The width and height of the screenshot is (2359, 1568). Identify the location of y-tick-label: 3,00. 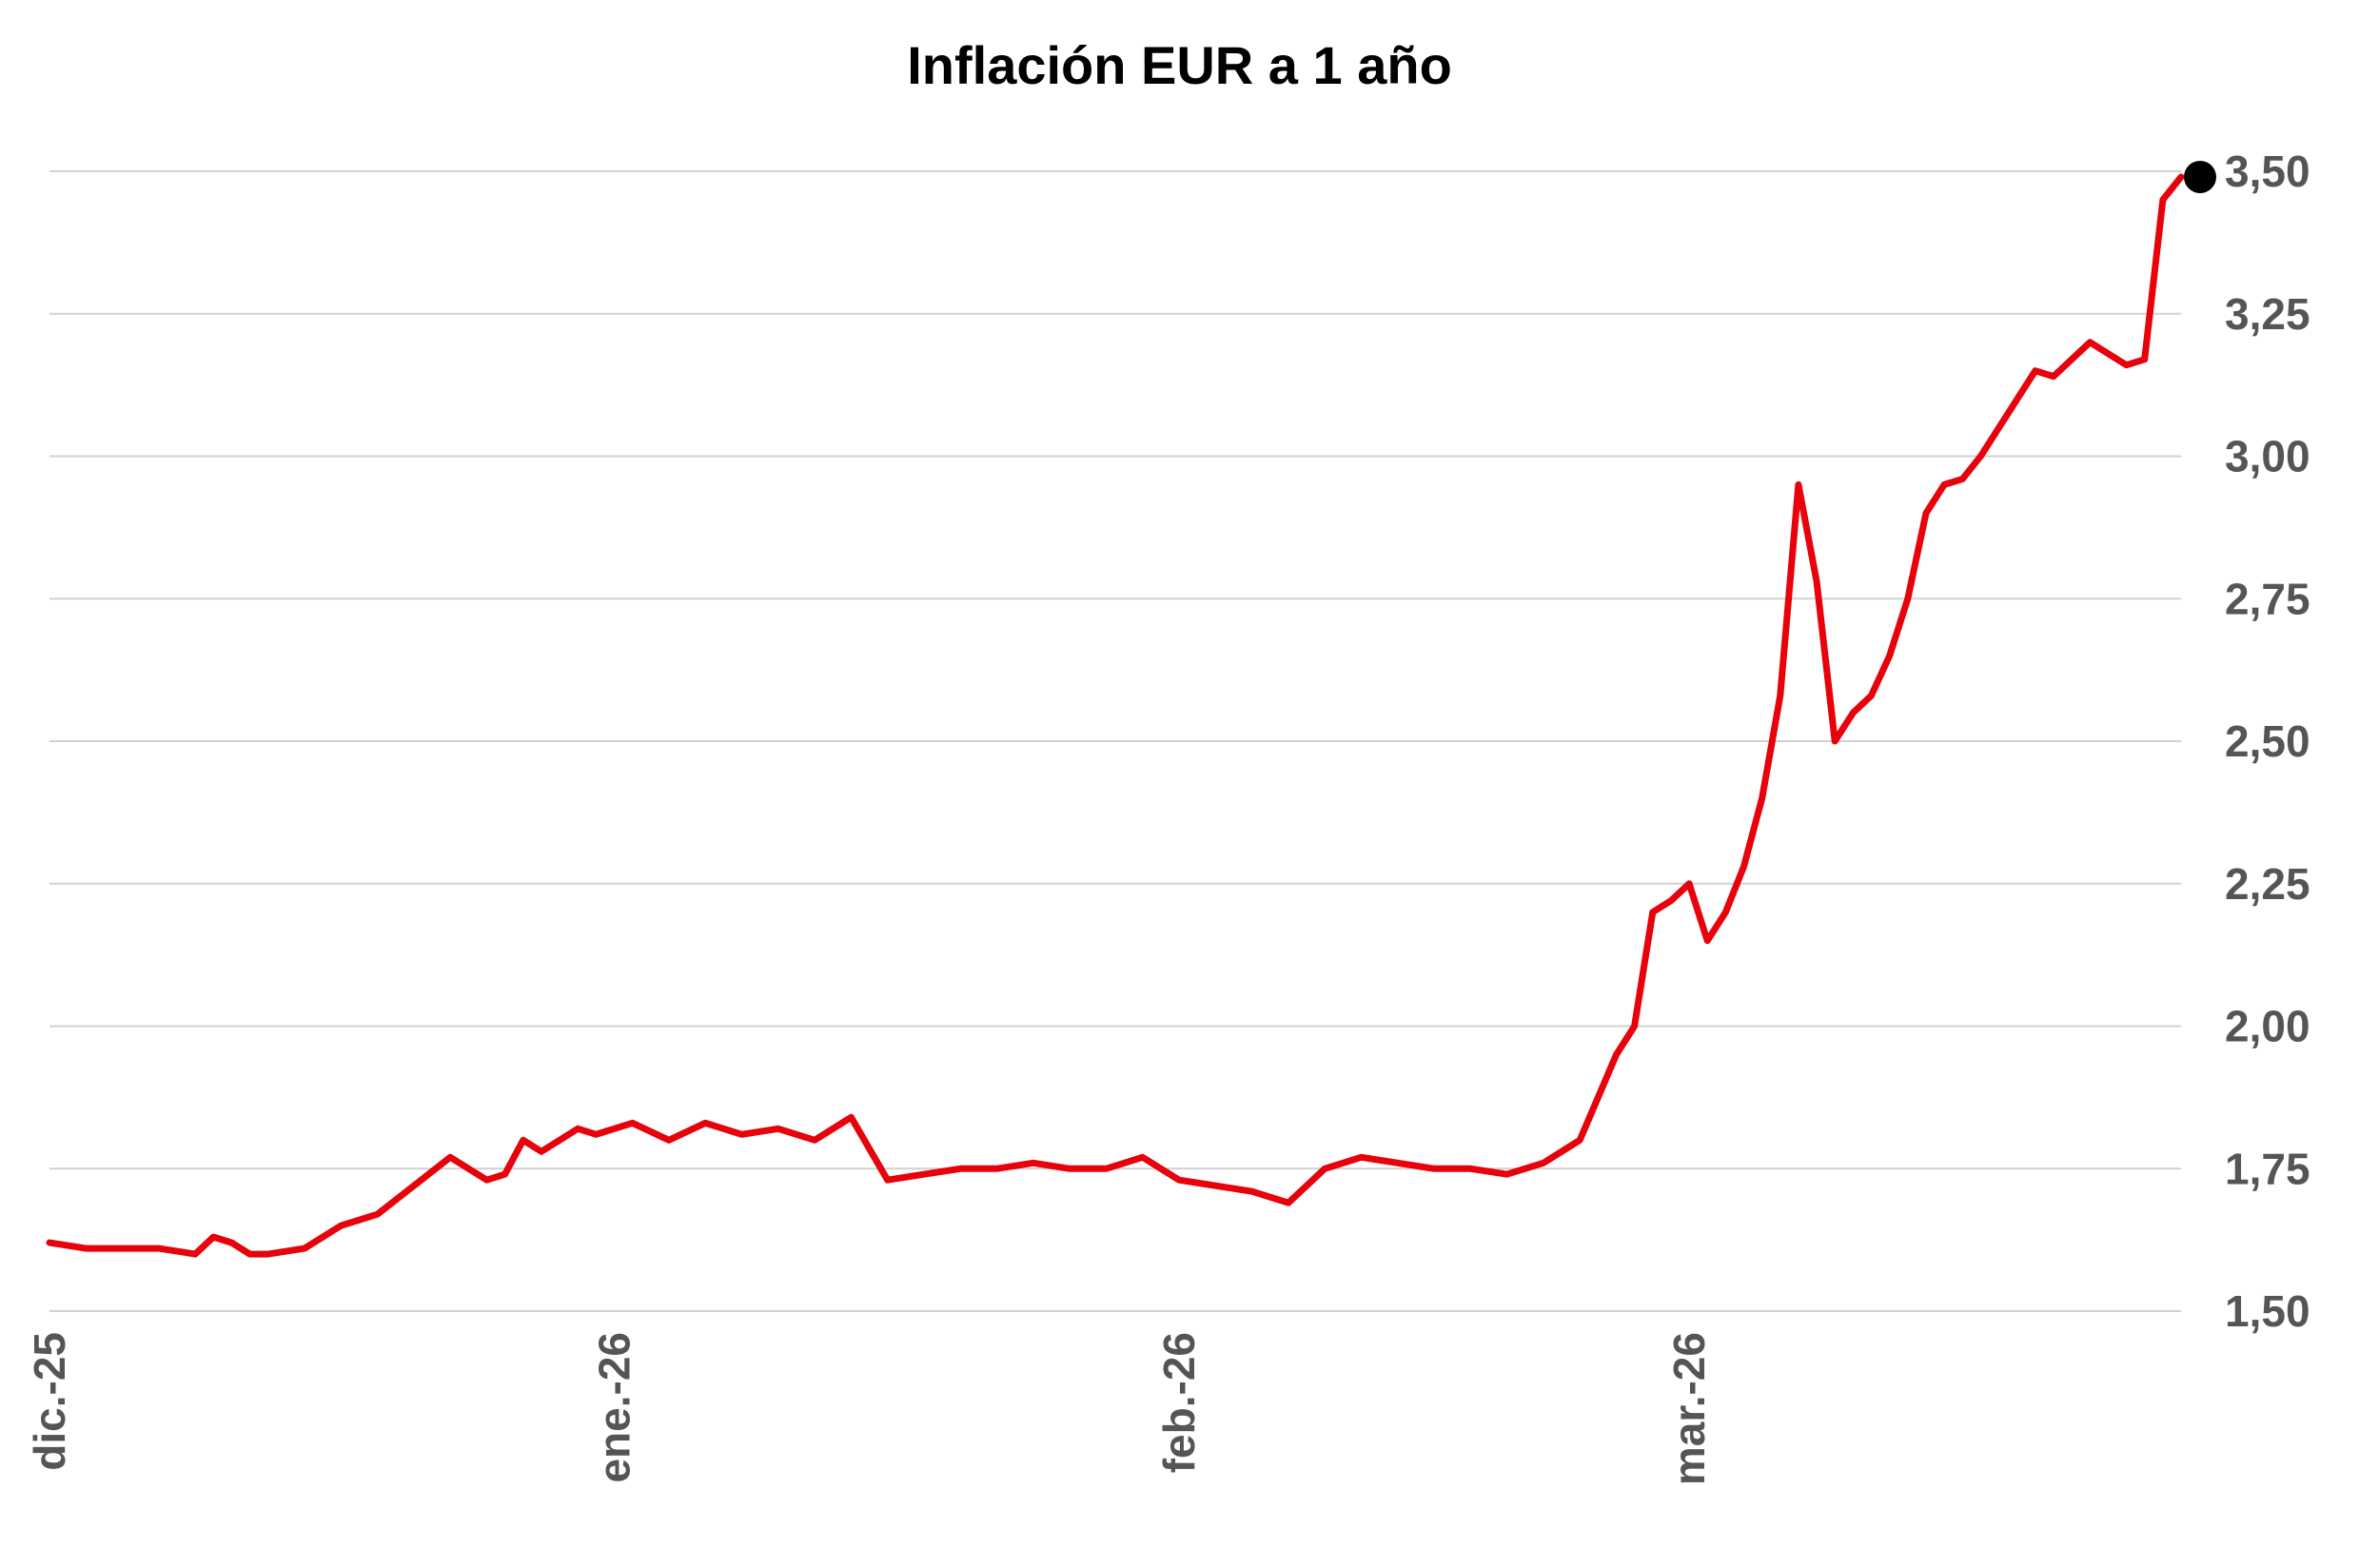
(2268, 456).